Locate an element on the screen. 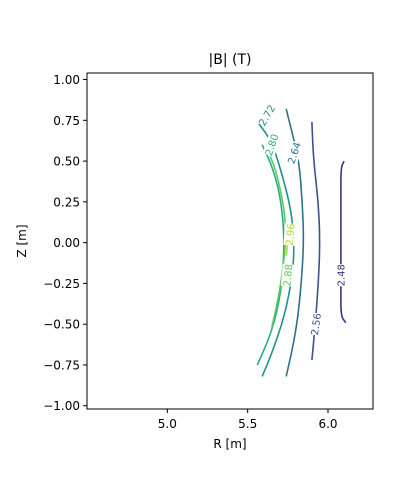  contour-label-2.64: 2.64 is located at coordinates (295, 153).